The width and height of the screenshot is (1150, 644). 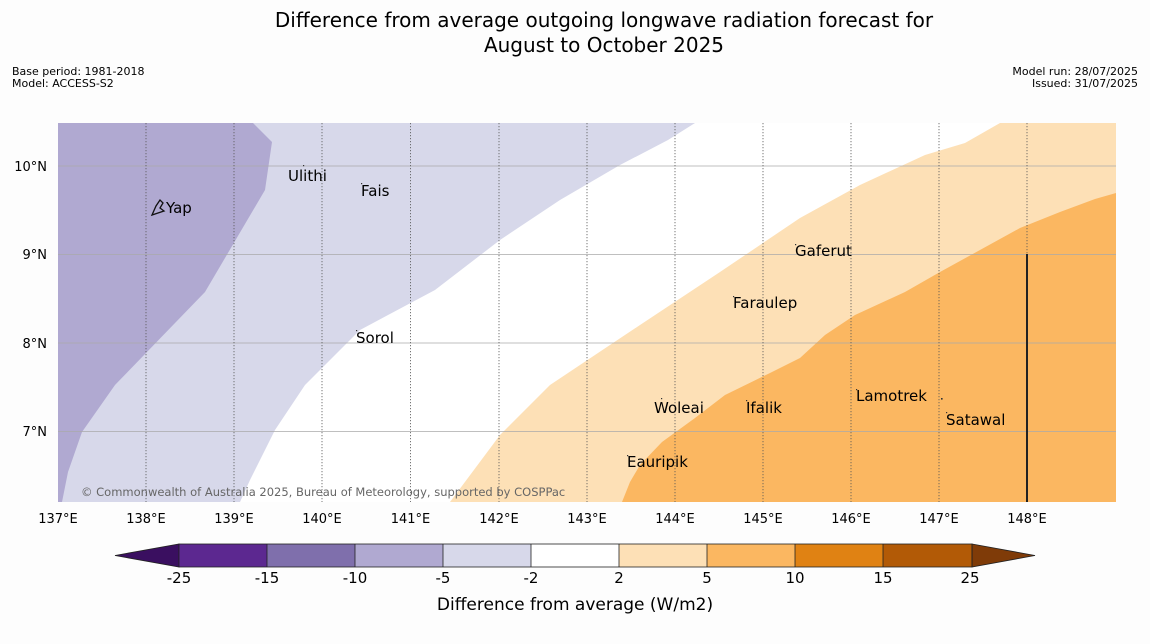 I want to click on yap-island-shape, so click(x=158, y=207).